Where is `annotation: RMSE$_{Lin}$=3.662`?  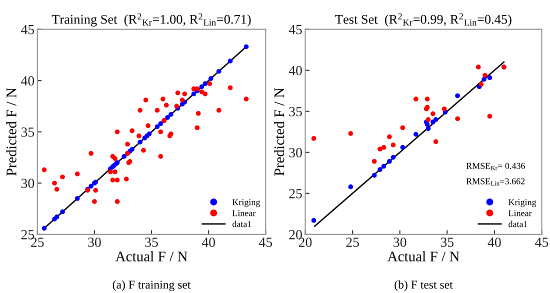 annotation: RMSE$_{Lin}$=3.662 is located at coordinates (495, 182).